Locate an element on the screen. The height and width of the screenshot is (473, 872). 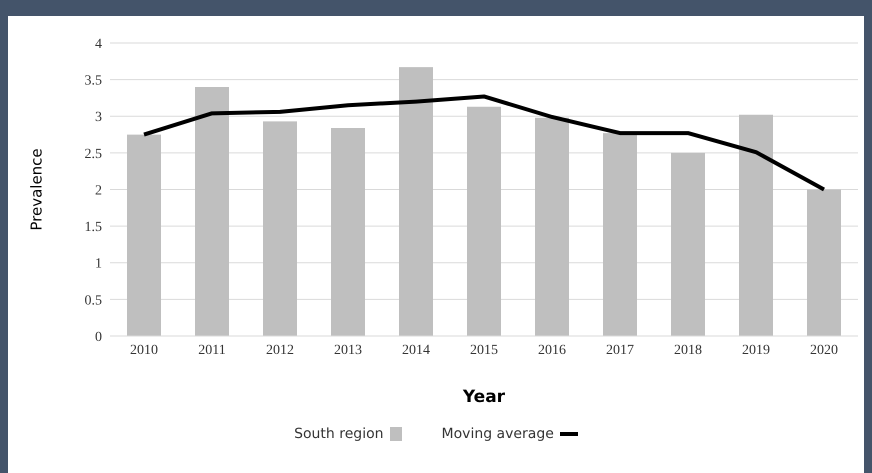
x-axis-title: Year is located at coordinates (484, 397).